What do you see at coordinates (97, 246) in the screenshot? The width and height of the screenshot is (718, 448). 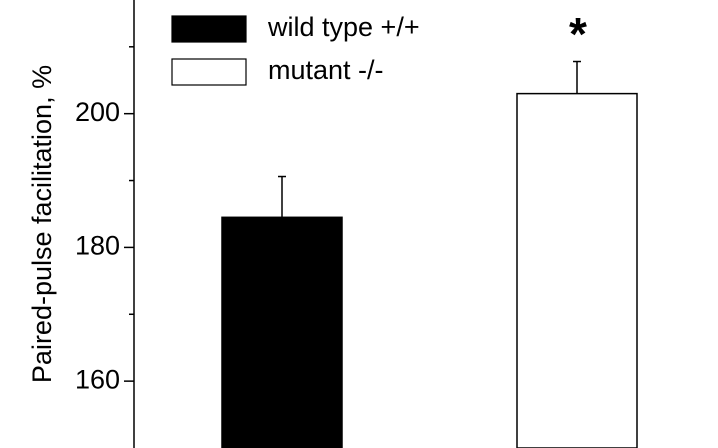 I see `y-tick-label: 180` at bounding box center [97, 246].